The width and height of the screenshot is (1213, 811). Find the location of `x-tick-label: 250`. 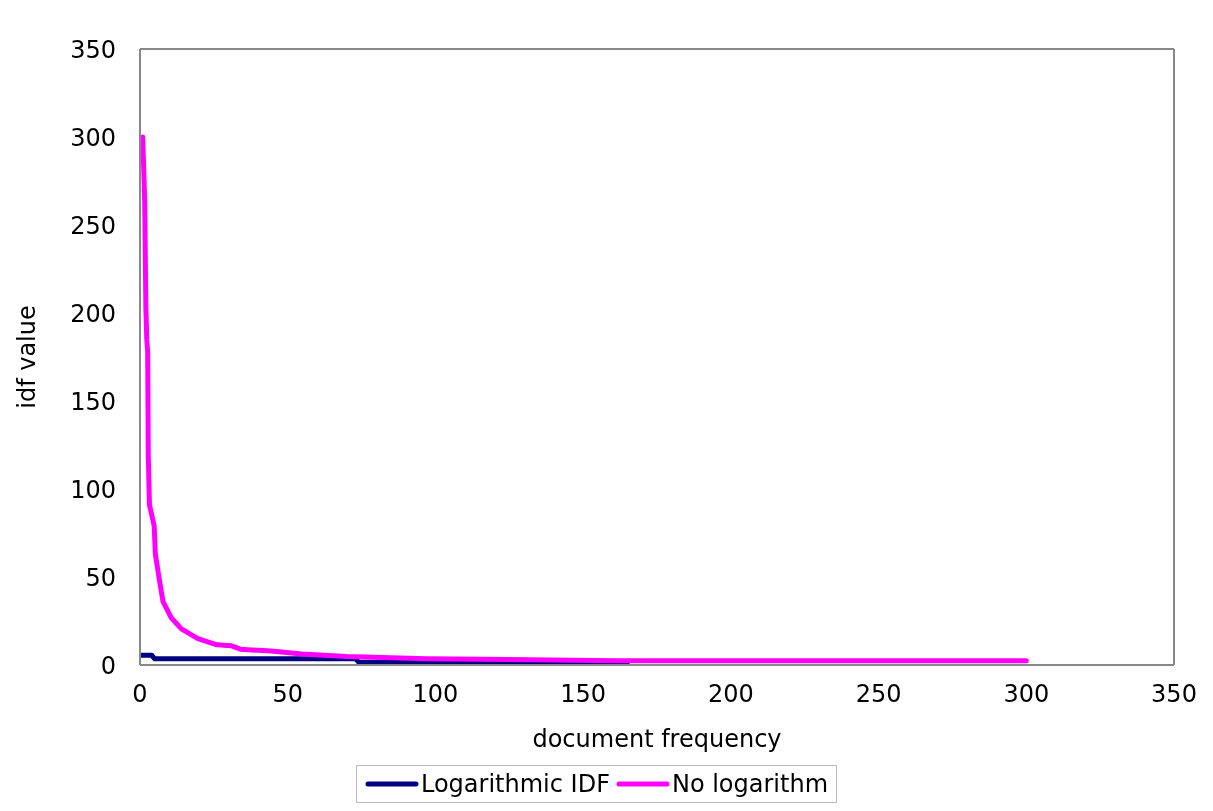

x-tick-label: 250 is located at coordinates (878, 694).